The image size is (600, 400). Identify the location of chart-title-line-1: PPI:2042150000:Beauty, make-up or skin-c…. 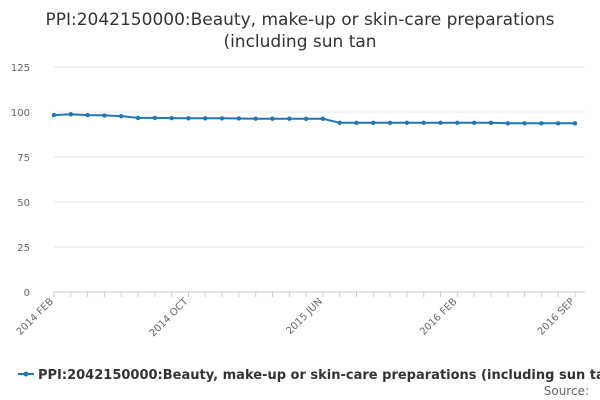
(299, 20).